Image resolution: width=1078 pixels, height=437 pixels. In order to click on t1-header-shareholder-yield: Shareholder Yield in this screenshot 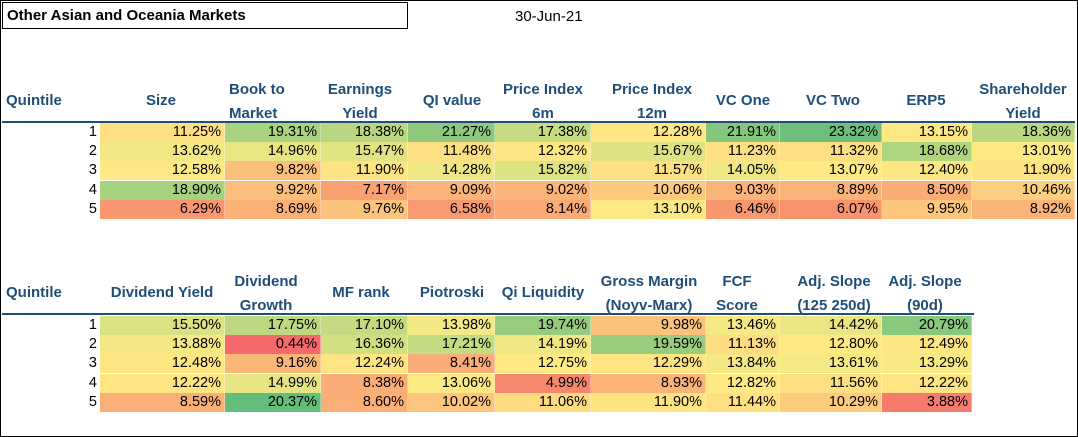, I will do `click(1023, 101)`.